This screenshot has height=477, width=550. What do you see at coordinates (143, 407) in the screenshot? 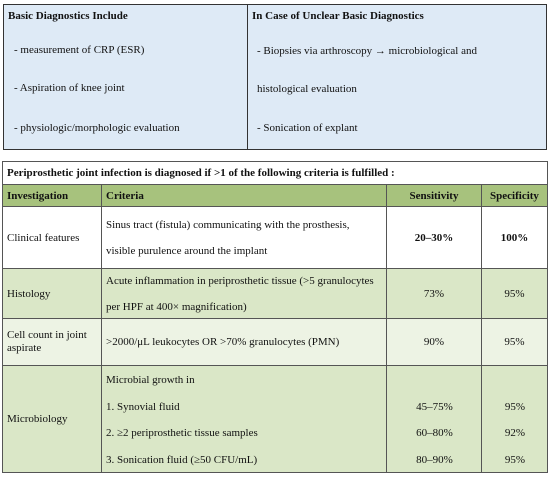
I see `criteria-line: 1. Synovial fluid` at bounding box center [143, 407].